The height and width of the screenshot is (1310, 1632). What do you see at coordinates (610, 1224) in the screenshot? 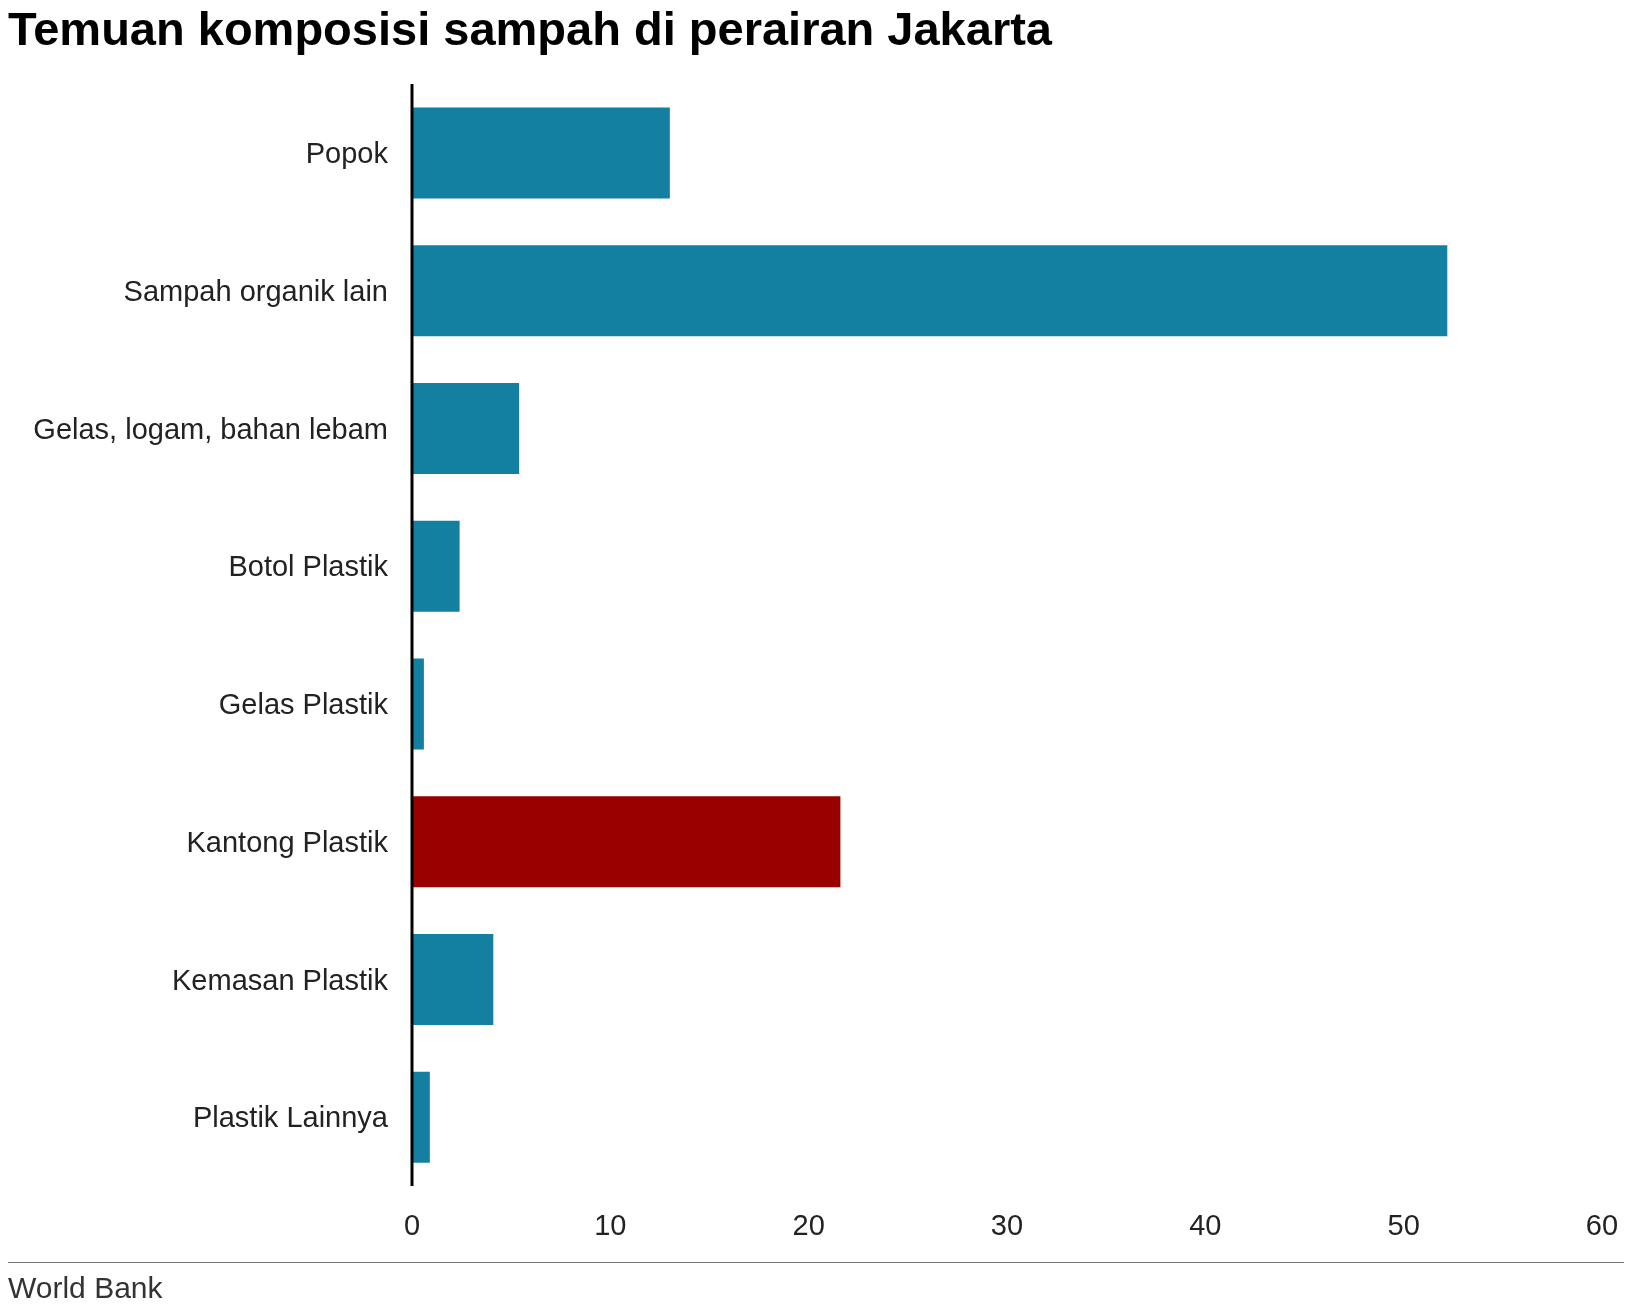
I see `x-tick-label: 10` at bounding box center [610, 1224].